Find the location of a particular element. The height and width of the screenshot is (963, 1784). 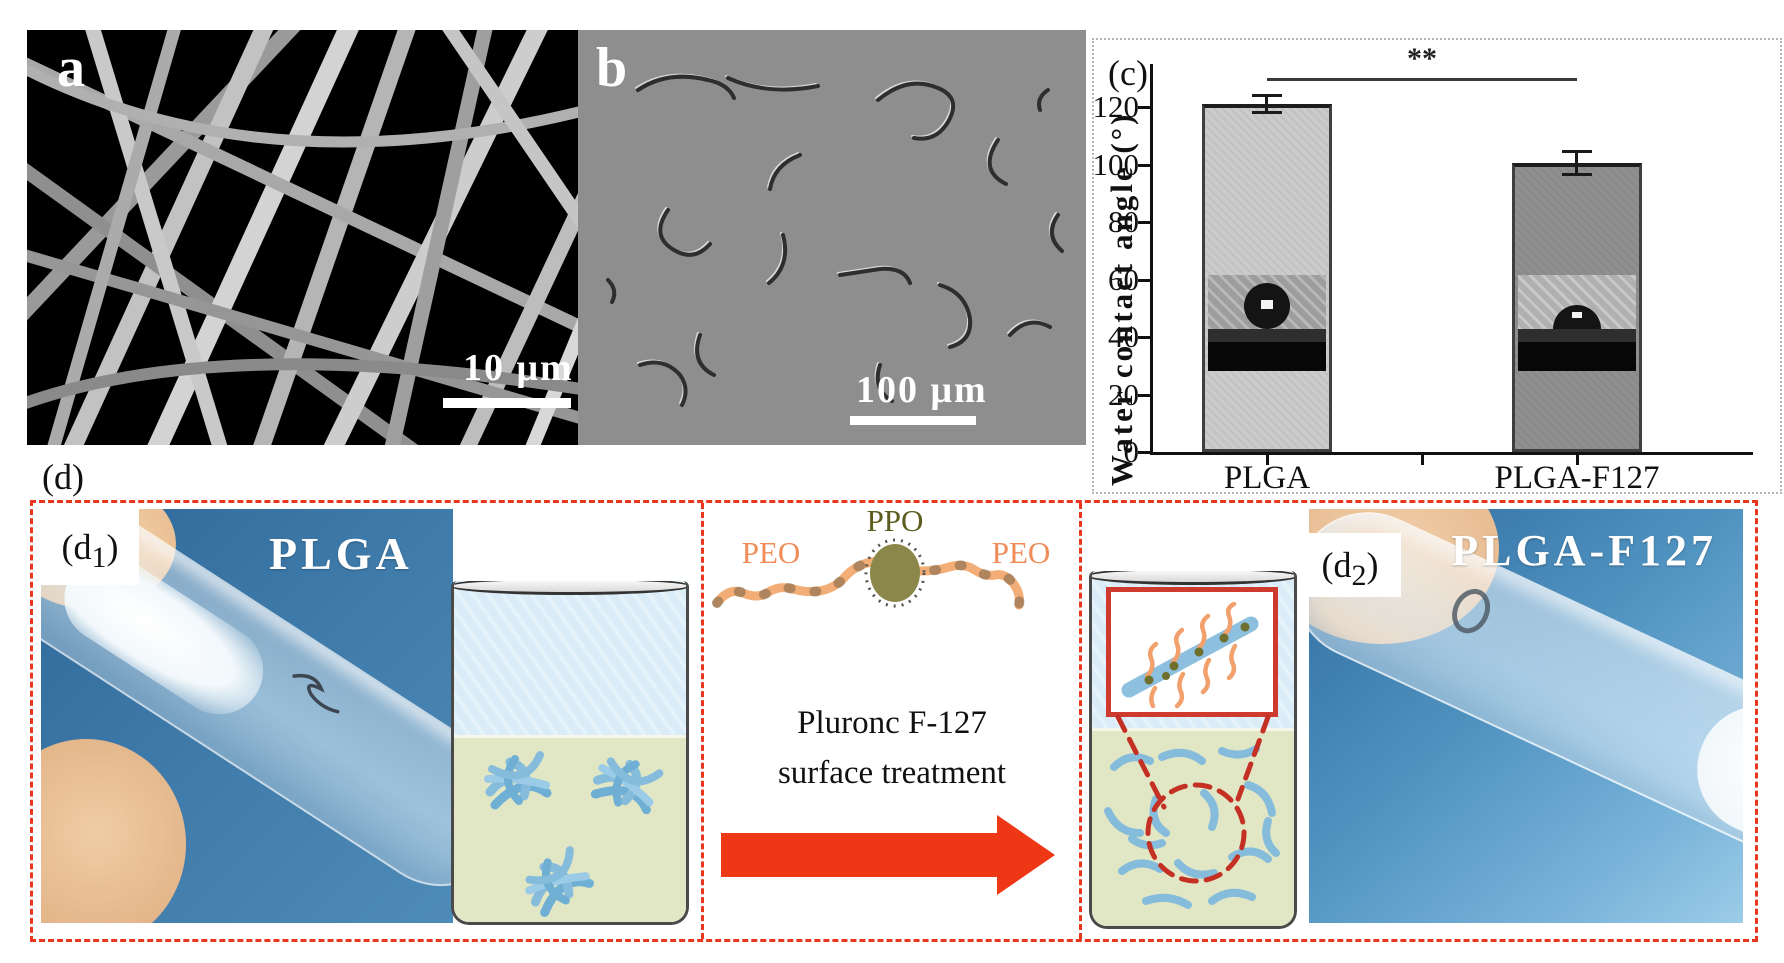

y-tick-label: 40 is located at coordinates (1123, 337).